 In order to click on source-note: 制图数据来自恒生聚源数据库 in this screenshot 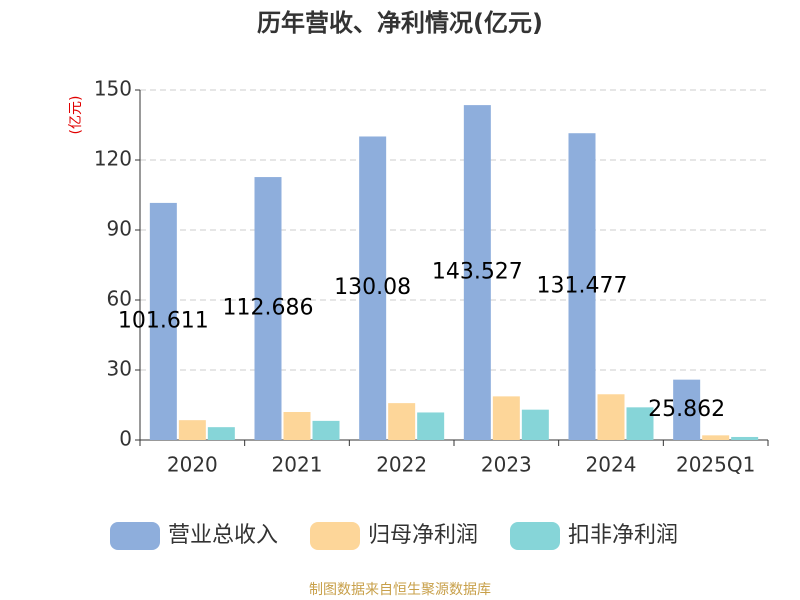, I will do `click(400, 590)`.